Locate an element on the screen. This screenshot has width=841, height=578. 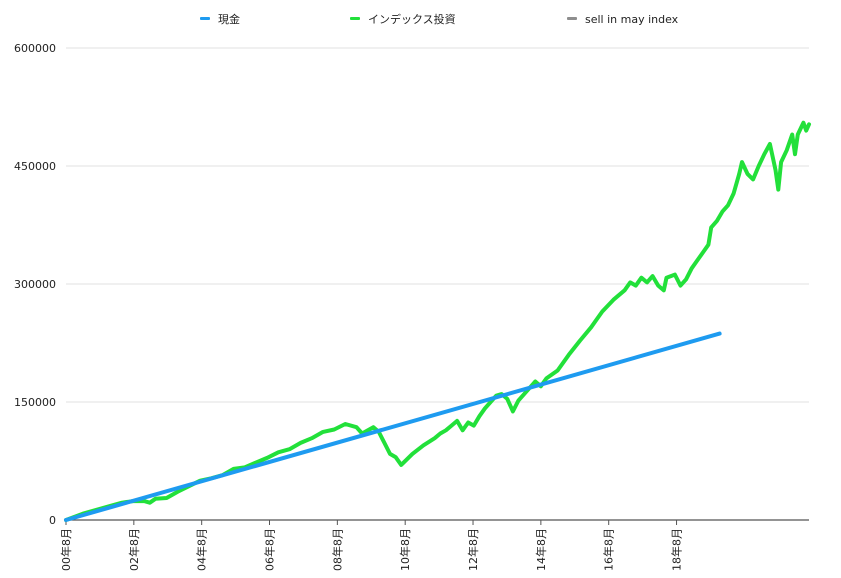
x-tick-label: 00年8月 is located at coordinates (66, 549).